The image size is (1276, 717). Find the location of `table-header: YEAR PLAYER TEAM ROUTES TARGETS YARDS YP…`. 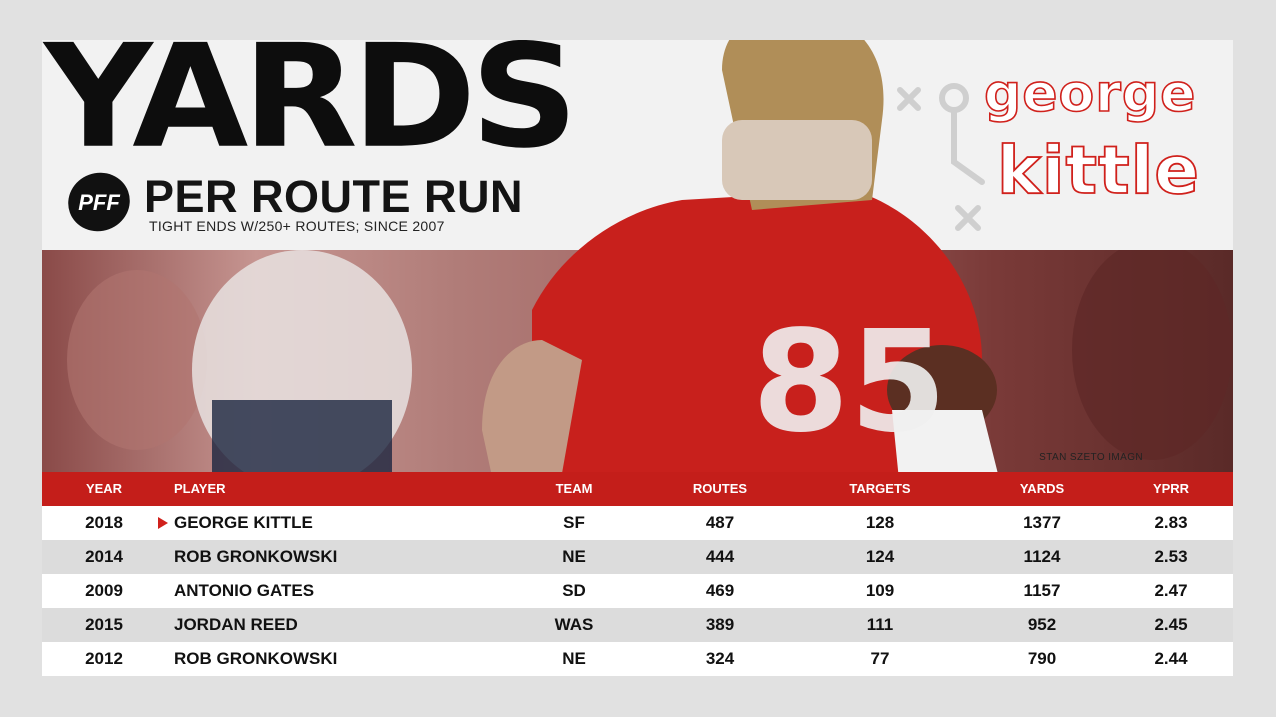

table-header: YEAR PLAYER TEAM ROUTES TARGETS YARDS YP… is located at coordinates (637, 489).